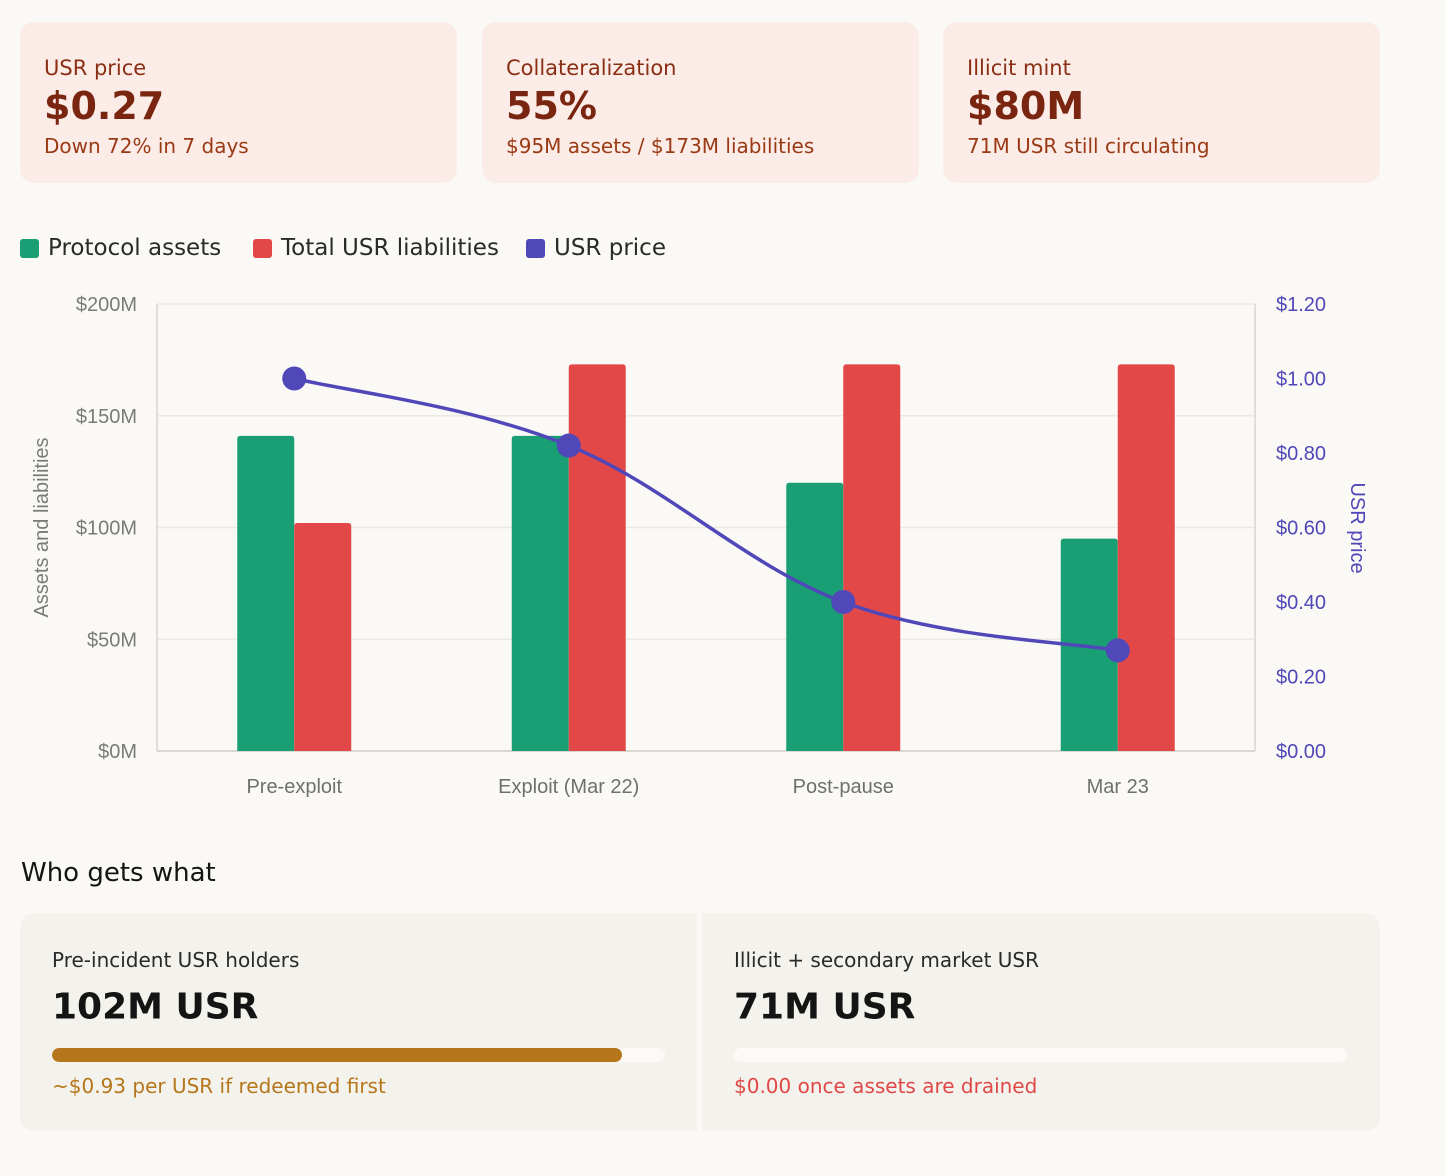 The height and width of the screenshot is (1176, 1446). What do you see at coordinates (886, 960) in the screenshot?
I see `panel-label: Illicit + secondary market USR` at bounding box center [886, 960].